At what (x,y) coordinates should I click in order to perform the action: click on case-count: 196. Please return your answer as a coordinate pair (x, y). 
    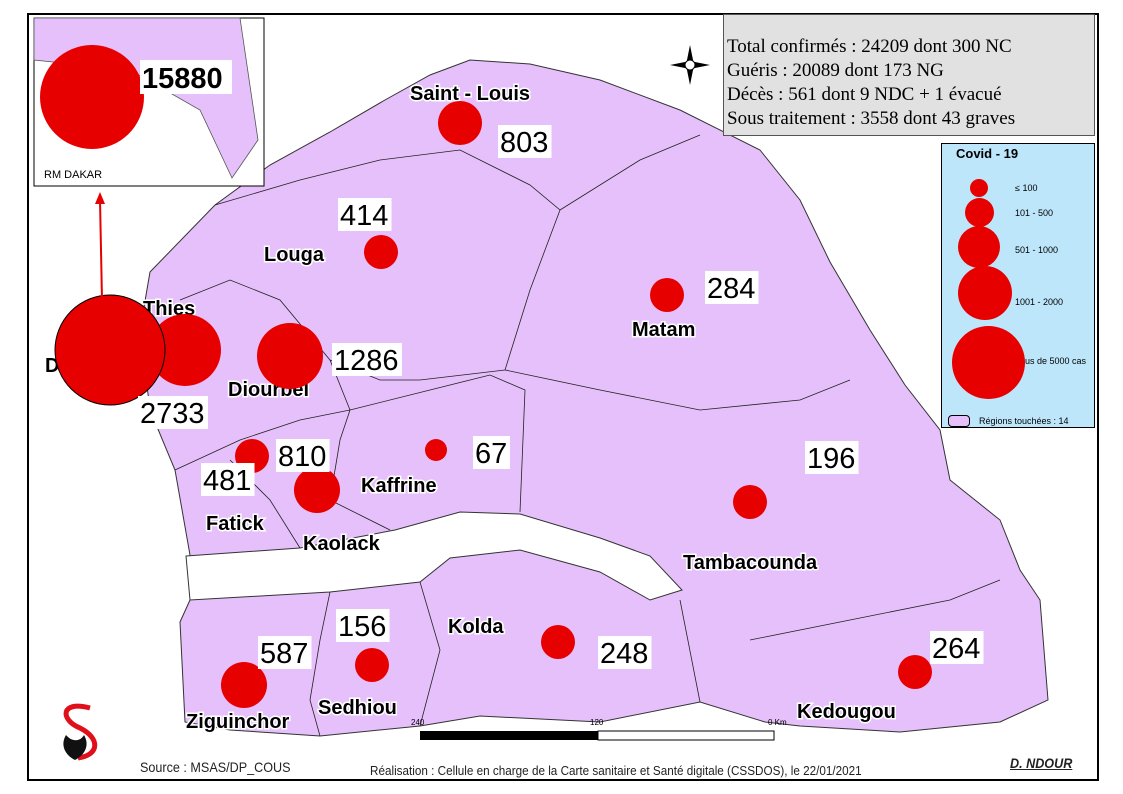
    Looking at the image, I should click on (831, 459).